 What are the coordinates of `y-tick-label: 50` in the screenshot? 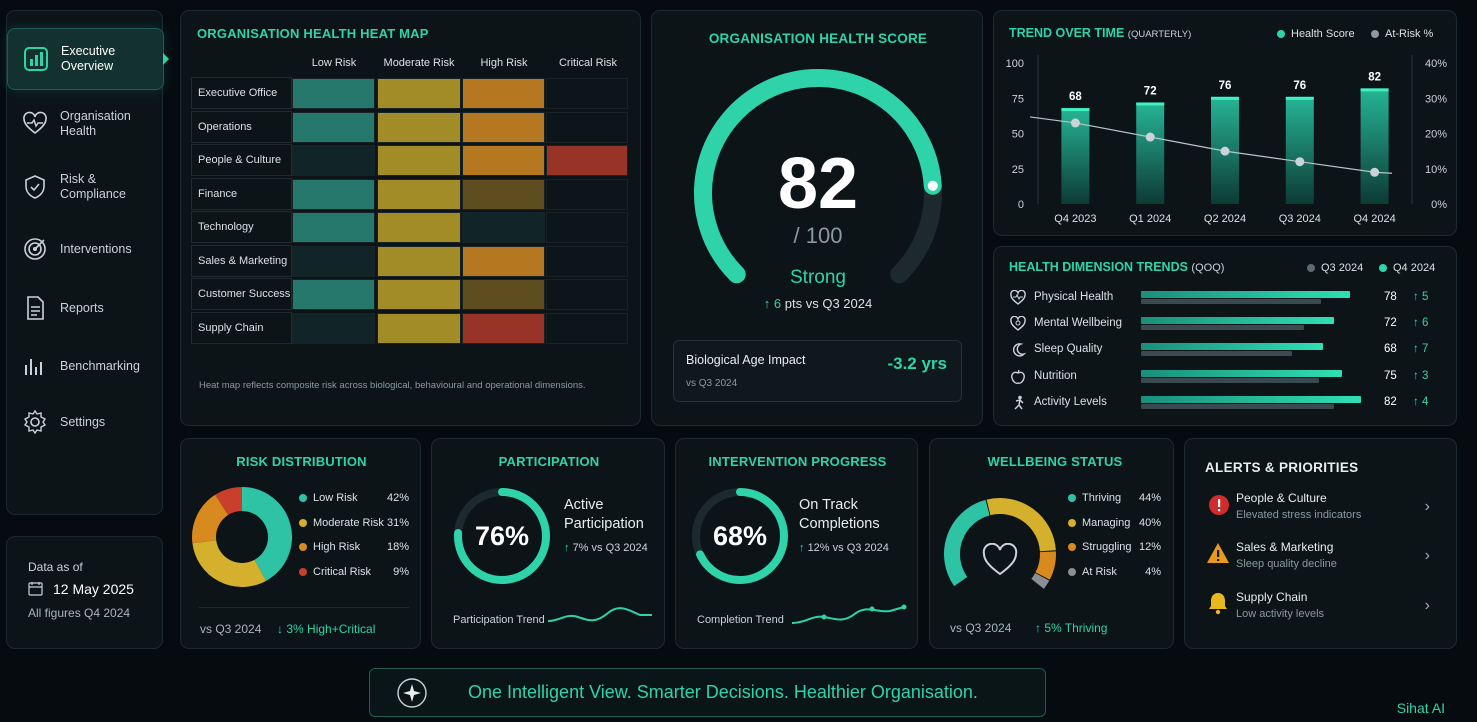 It's located at (1018, 135).